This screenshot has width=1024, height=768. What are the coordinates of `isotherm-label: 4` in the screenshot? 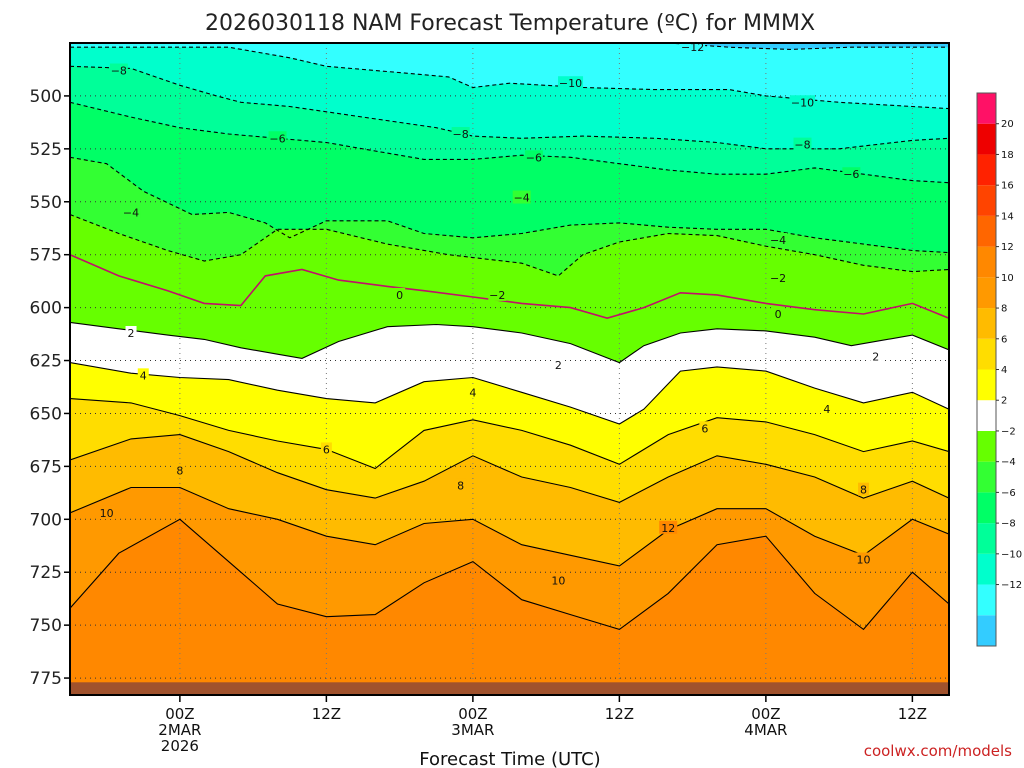 It's located at (827, 409).